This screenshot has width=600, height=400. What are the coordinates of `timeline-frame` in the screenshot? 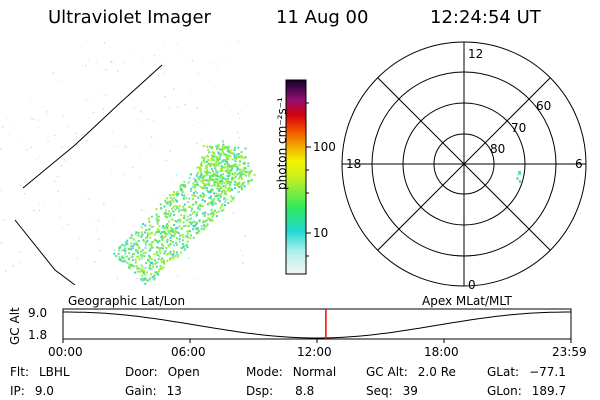 It's located at (317, 324).